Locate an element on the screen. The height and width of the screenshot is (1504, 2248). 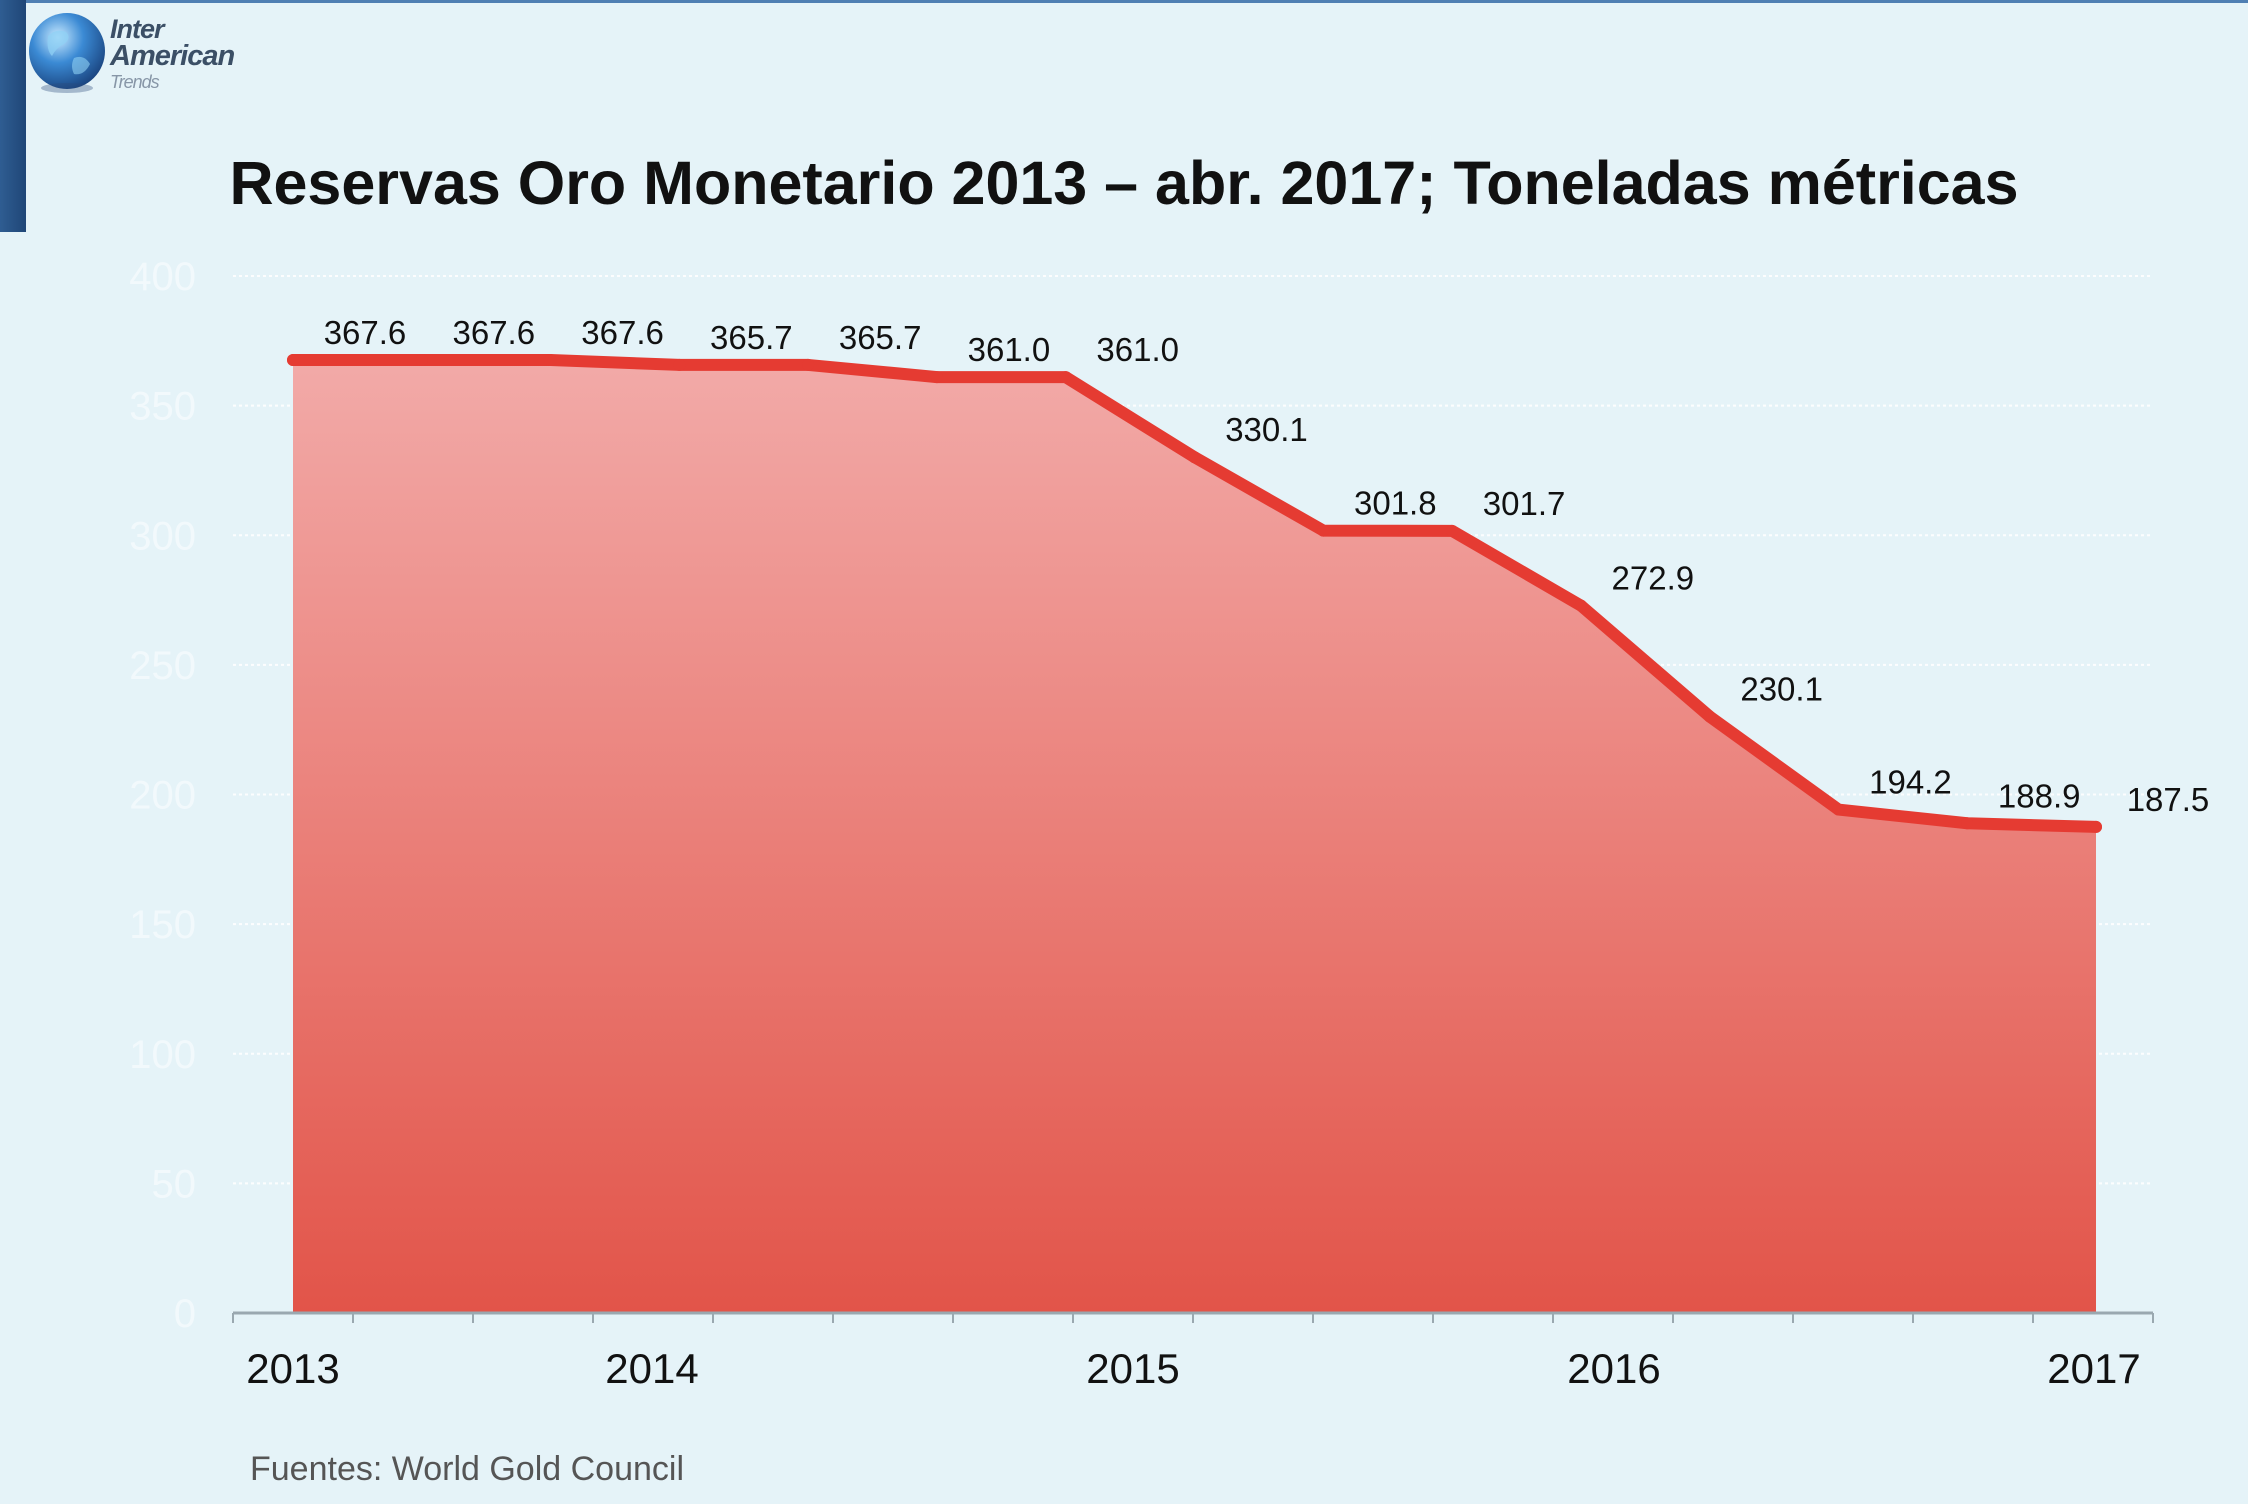
x-tick-label: 2013 is located at coordinates (292, 1368).